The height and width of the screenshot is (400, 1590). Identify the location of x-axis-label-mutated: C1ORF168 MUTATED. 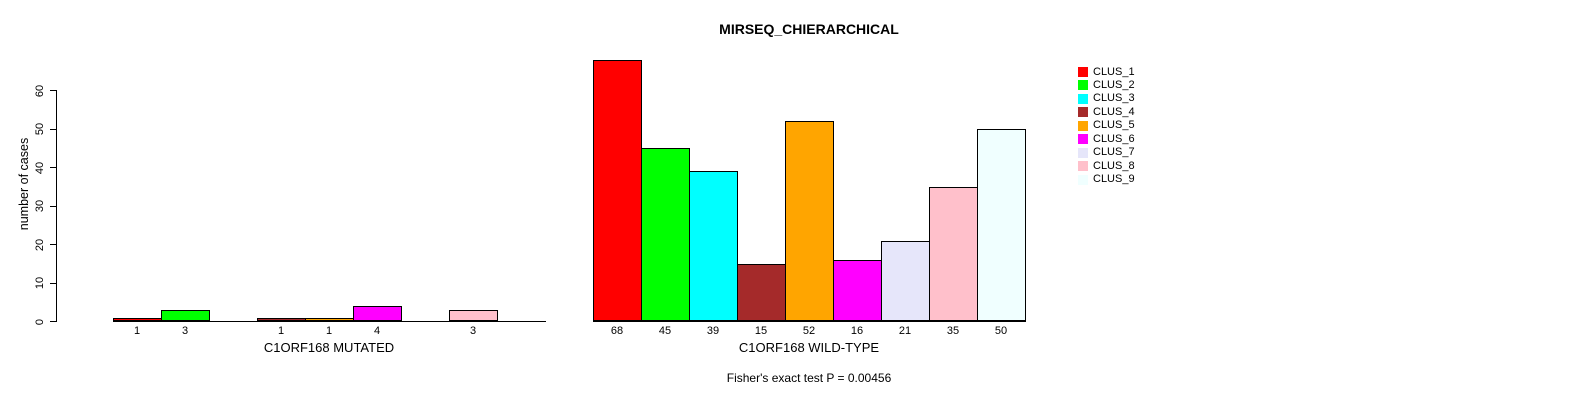
(329, 347).